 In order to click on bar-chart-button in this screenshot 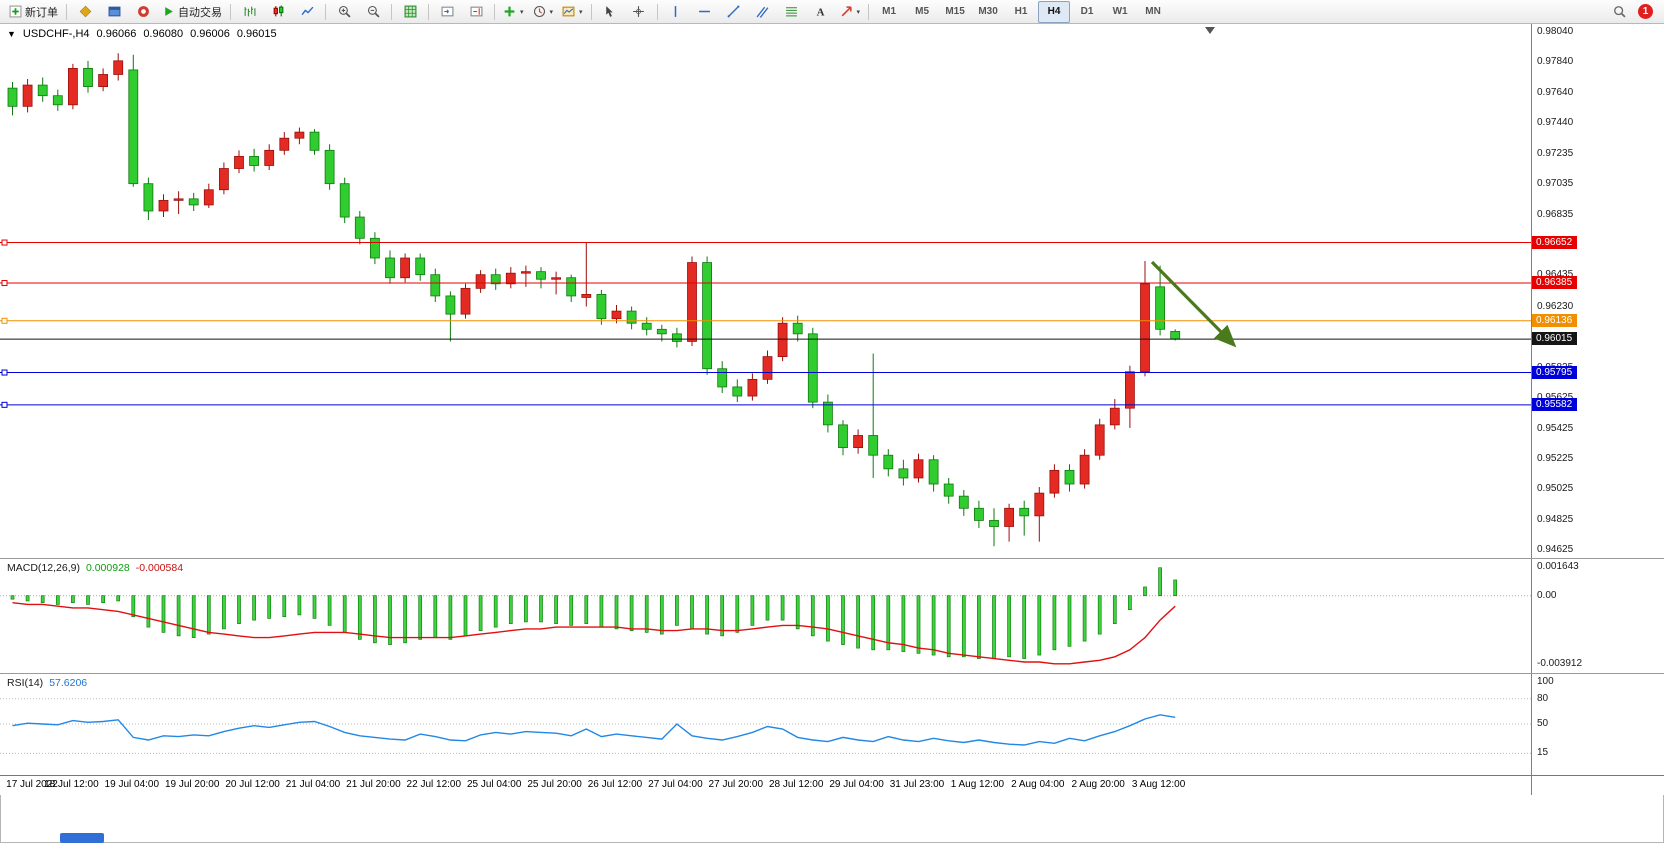, I will do `click(249, 12)`.